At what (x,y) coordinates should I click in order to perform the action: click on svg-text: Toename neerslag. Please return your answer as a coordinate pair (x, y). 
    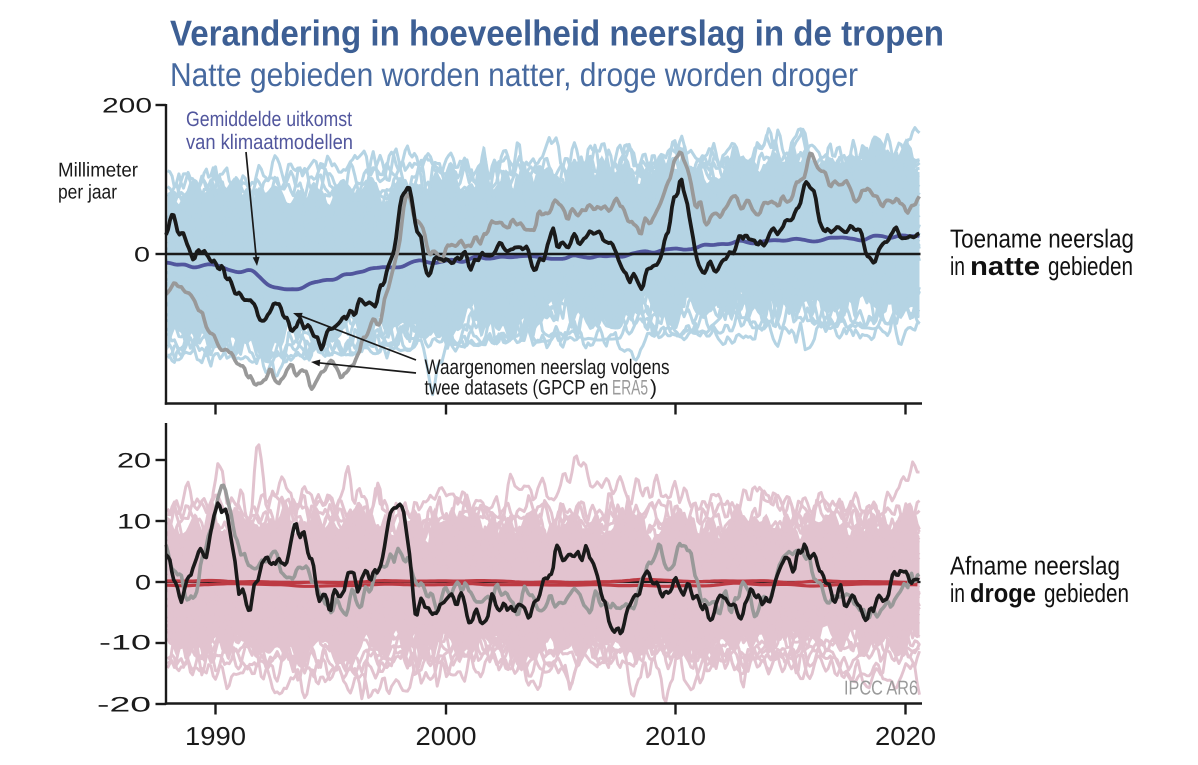
    Looking at the image, I should click on (1042, 239).